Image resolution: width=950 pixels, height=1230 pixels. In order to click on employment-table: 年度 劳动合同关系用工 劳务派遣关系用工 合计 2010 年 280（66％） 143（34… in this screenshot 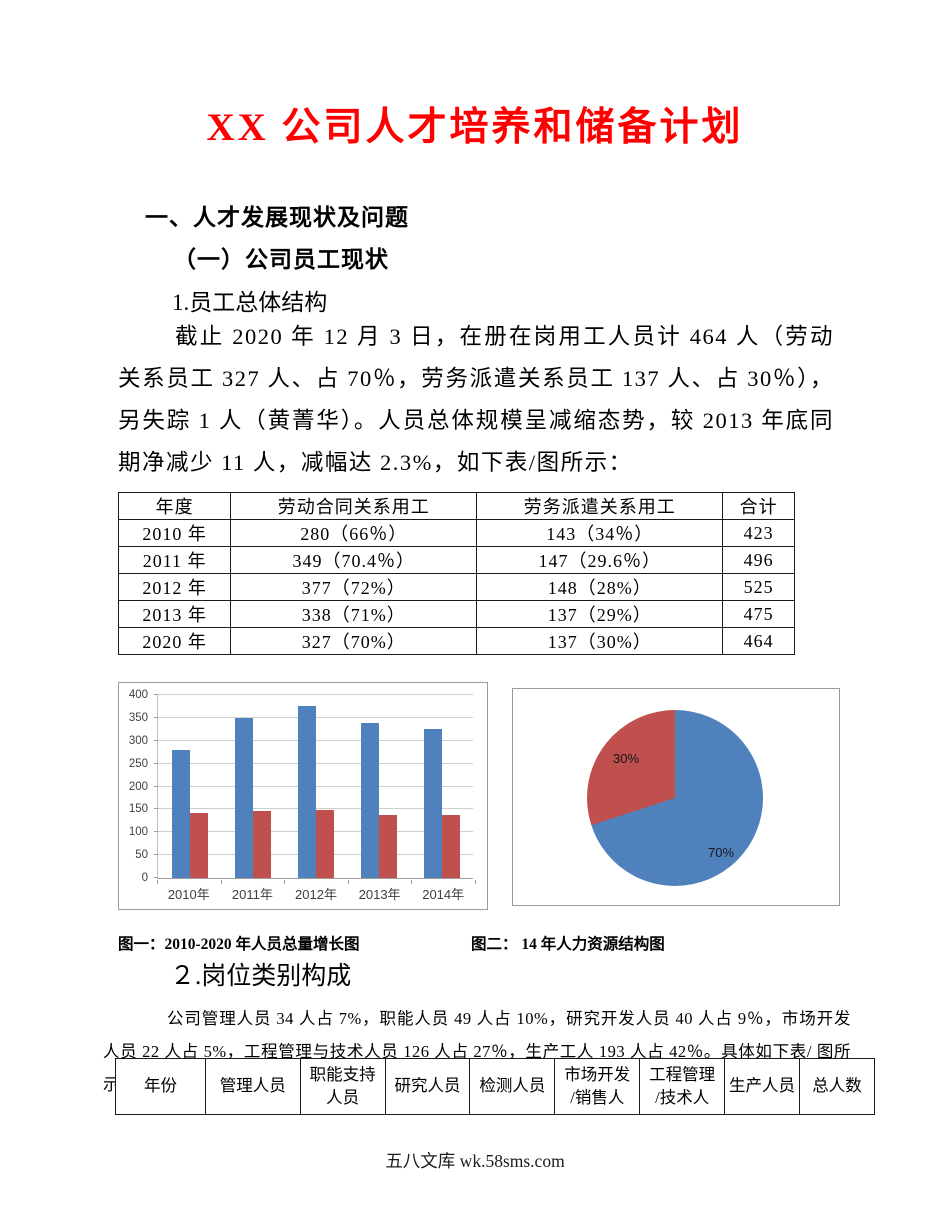, I will do `click(456, 573)`.